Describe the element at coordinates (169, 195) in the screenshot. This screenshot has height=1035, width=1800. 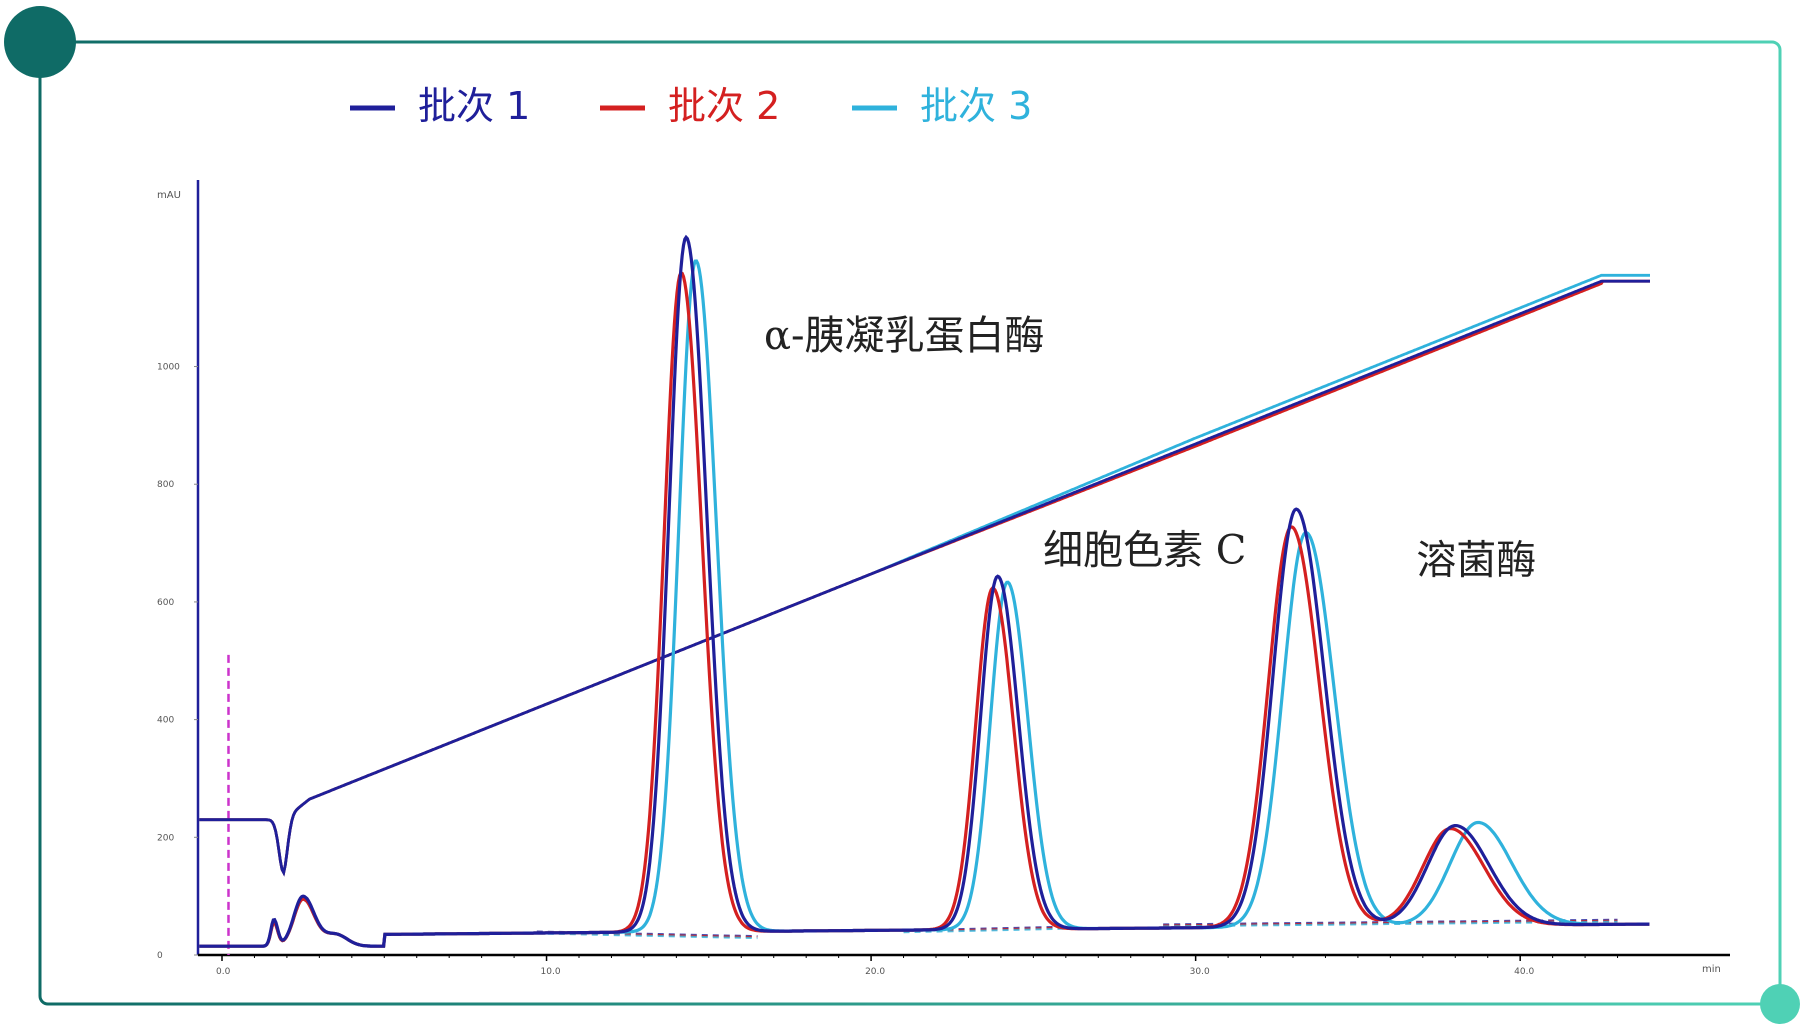
I see `y-axis-unit: mAU` at that location.